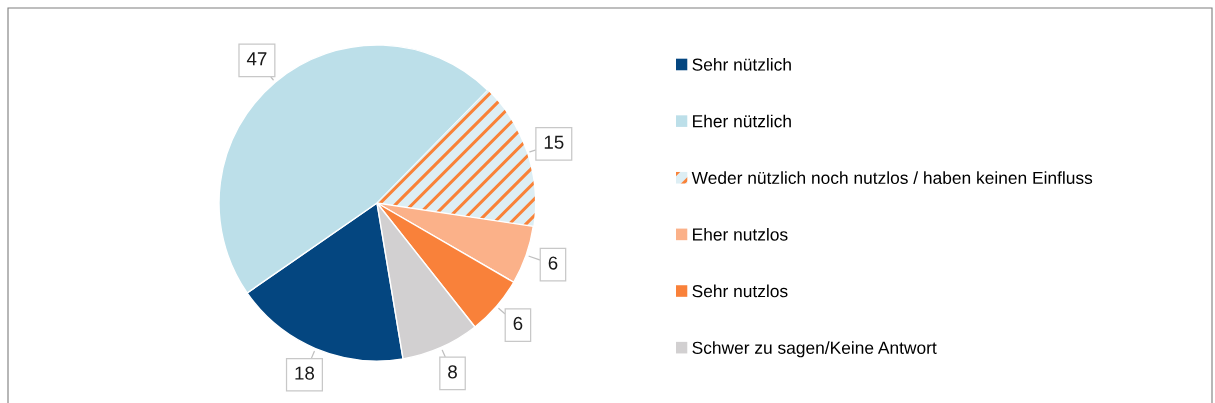 The height and width of the screenshot is (403, 1215). I want to click on legend-label: Sehr nutzlos, so click(740, 291).